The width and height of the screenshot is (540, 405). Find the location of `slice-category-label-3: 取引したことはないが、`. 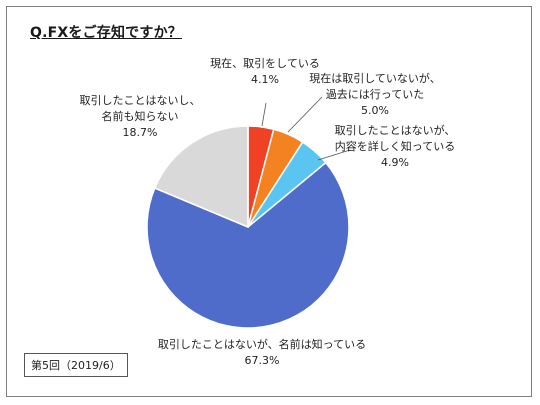

slice-category-label-3: 取引したことはないが、 is located at coordinates (395, 130).